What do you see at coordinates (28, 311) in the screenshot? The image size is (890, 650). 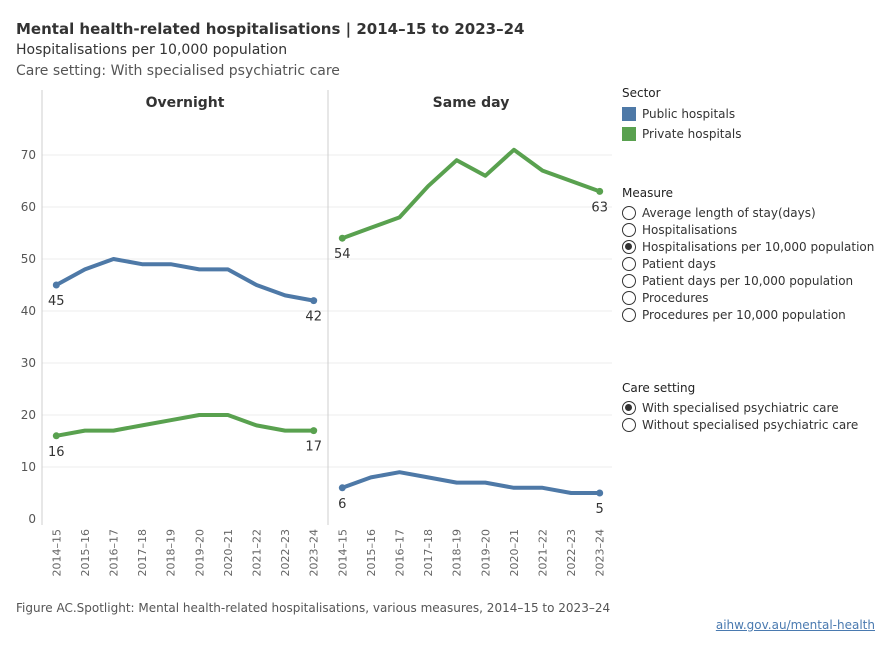 I see `y-tick-label: 40` at bounding box center [28, 311].